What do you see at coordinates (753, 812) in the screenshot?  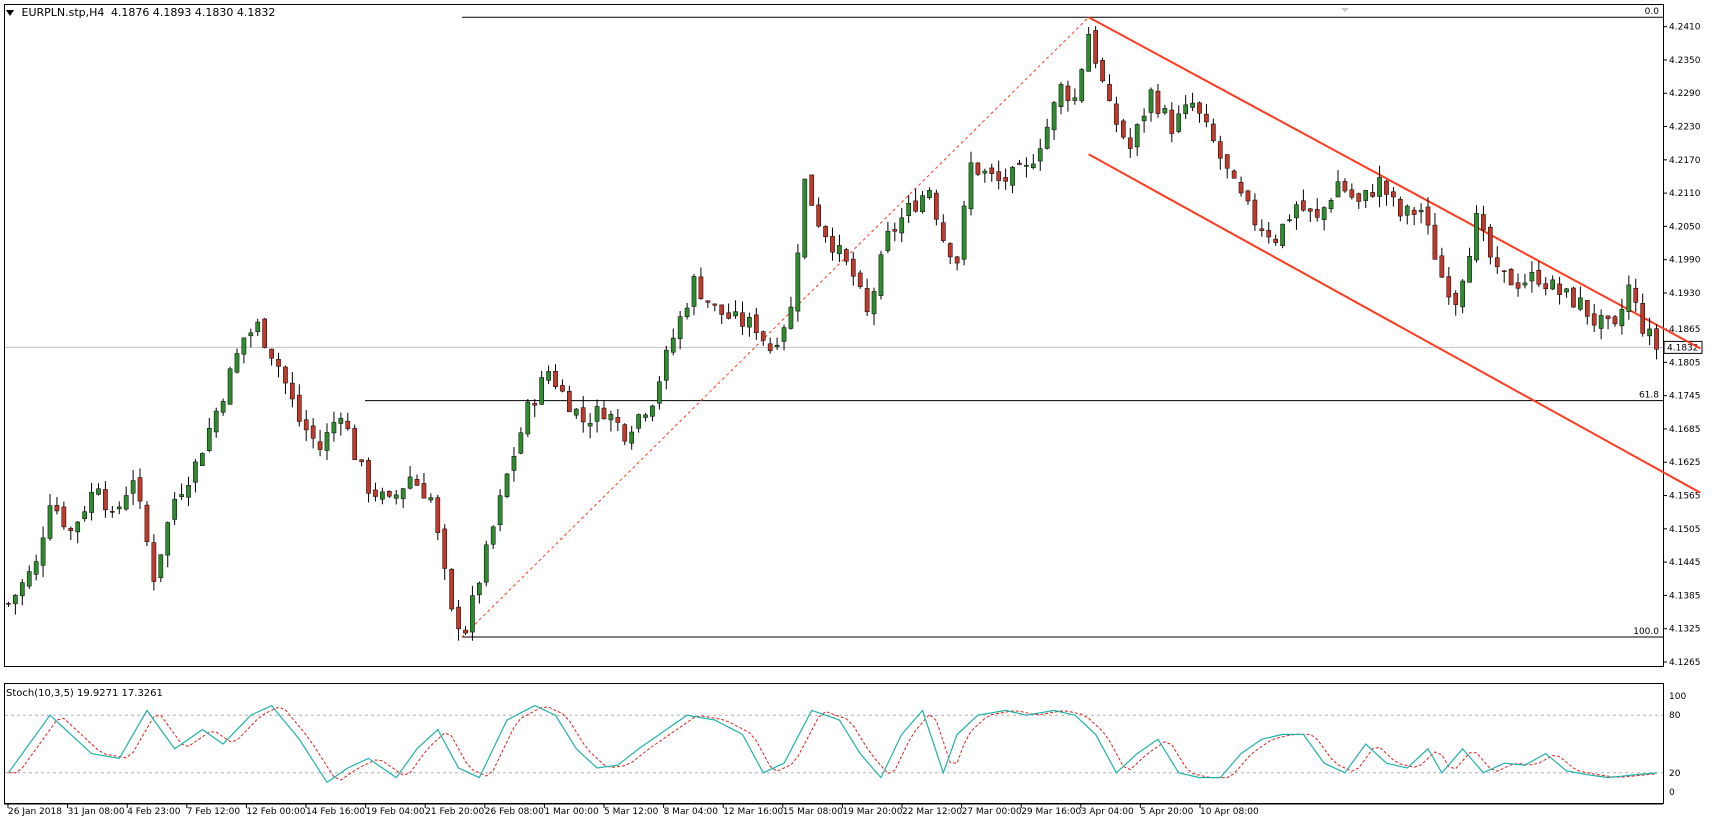 I see `time-axis-label: 12 Mar 16:00` at bounding box center [753, 812].